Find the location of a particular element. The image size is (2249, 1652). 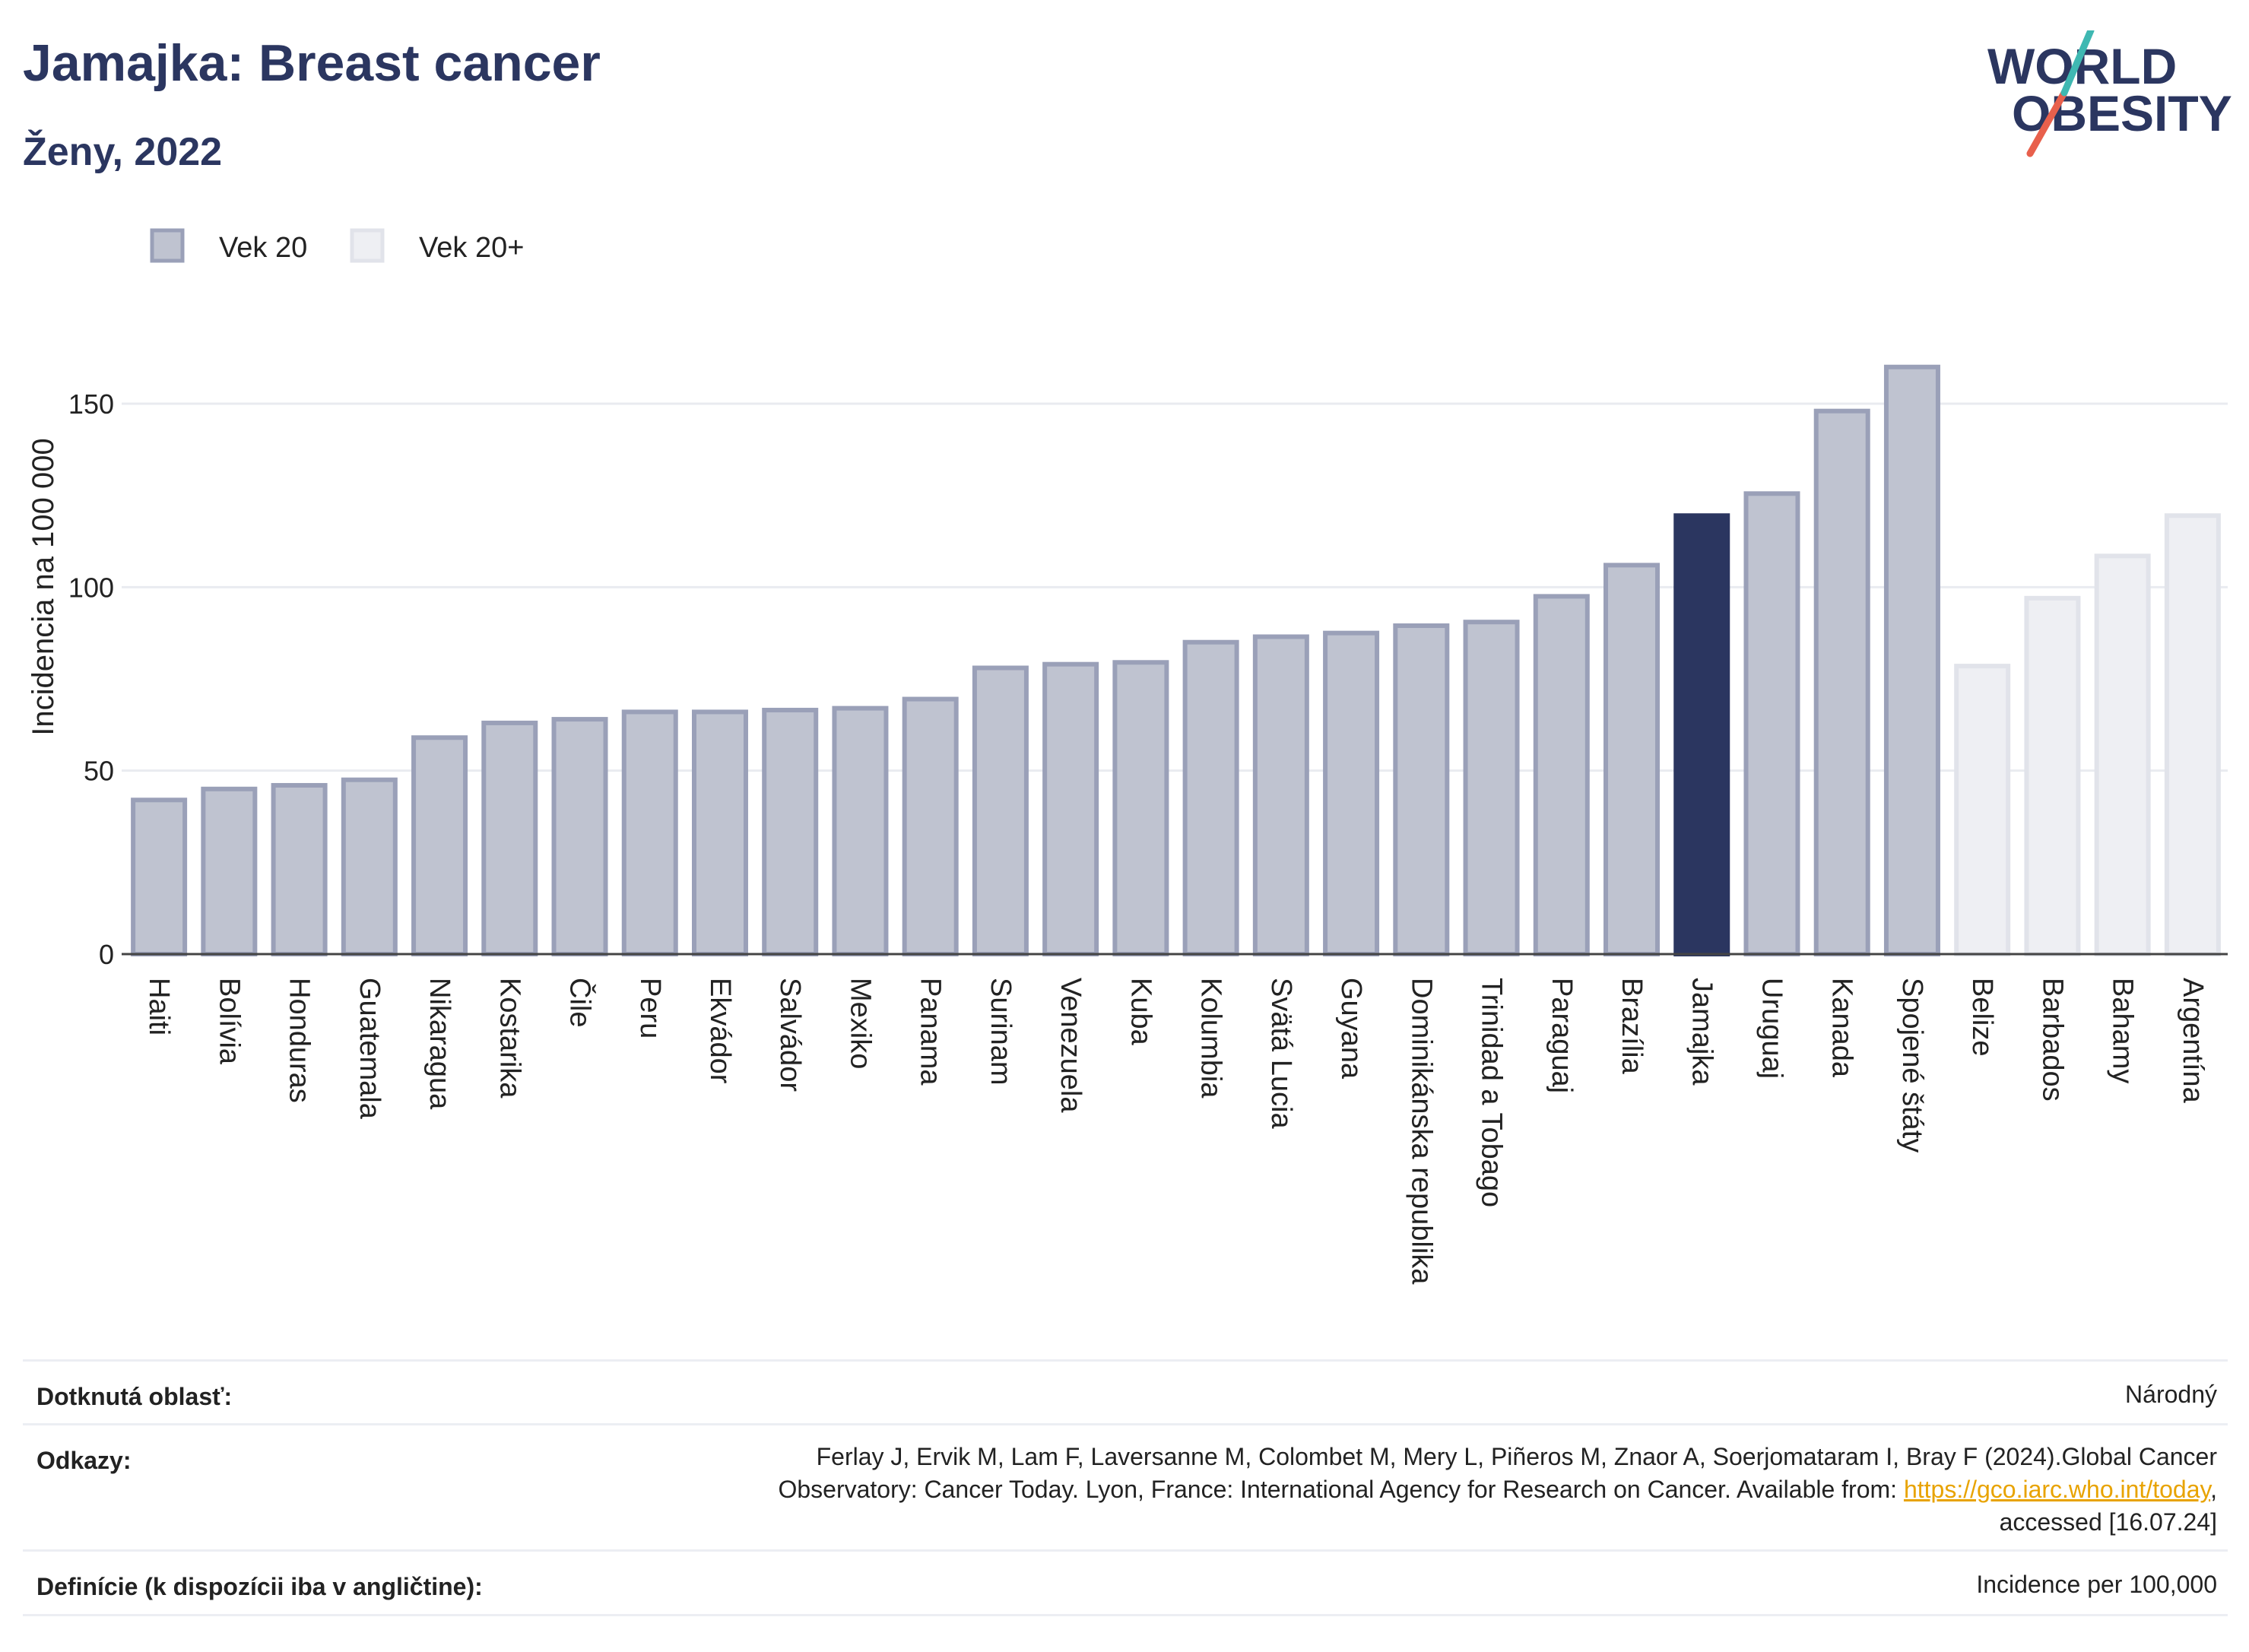

x-tick-label: Bahamy is located at coordinates (2123, 1030).